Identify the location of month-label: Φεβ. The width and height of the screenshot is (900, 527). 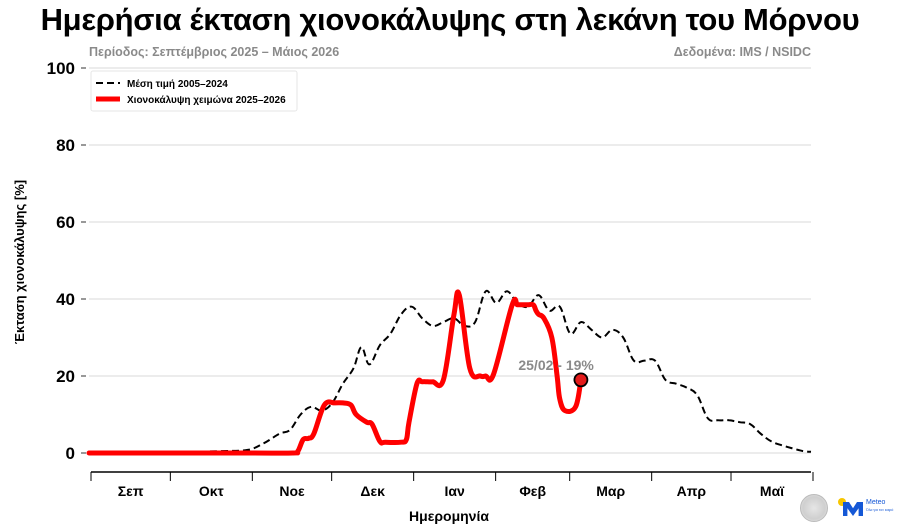
(532, 491).